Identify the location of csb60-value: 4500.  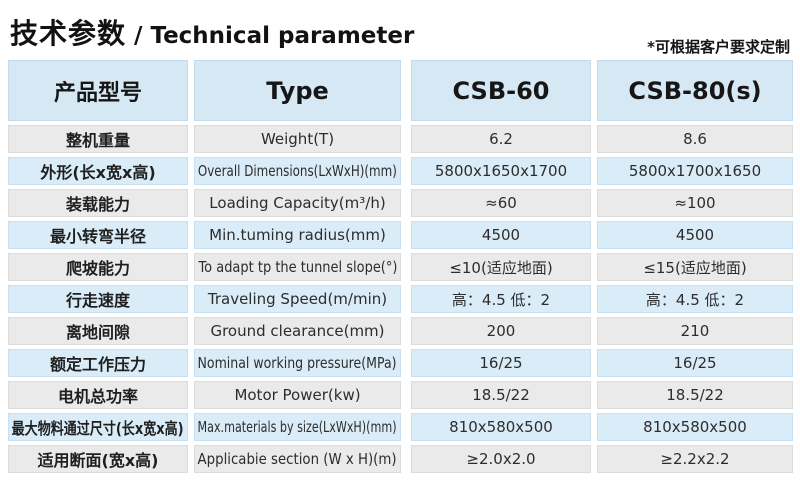
(501, 235).